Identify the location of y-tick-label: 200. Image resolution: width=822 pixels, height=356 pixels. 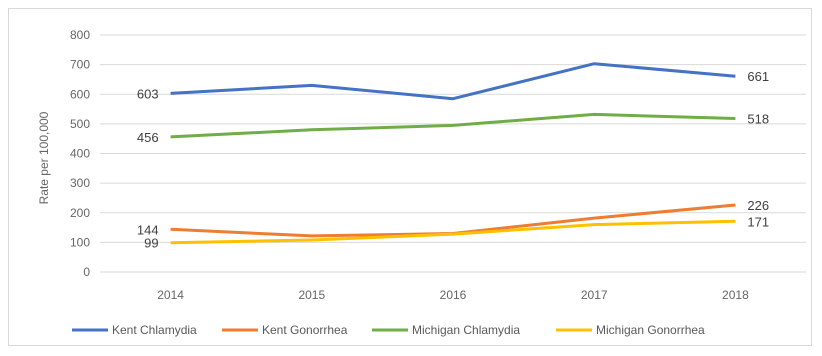
(80, 213).